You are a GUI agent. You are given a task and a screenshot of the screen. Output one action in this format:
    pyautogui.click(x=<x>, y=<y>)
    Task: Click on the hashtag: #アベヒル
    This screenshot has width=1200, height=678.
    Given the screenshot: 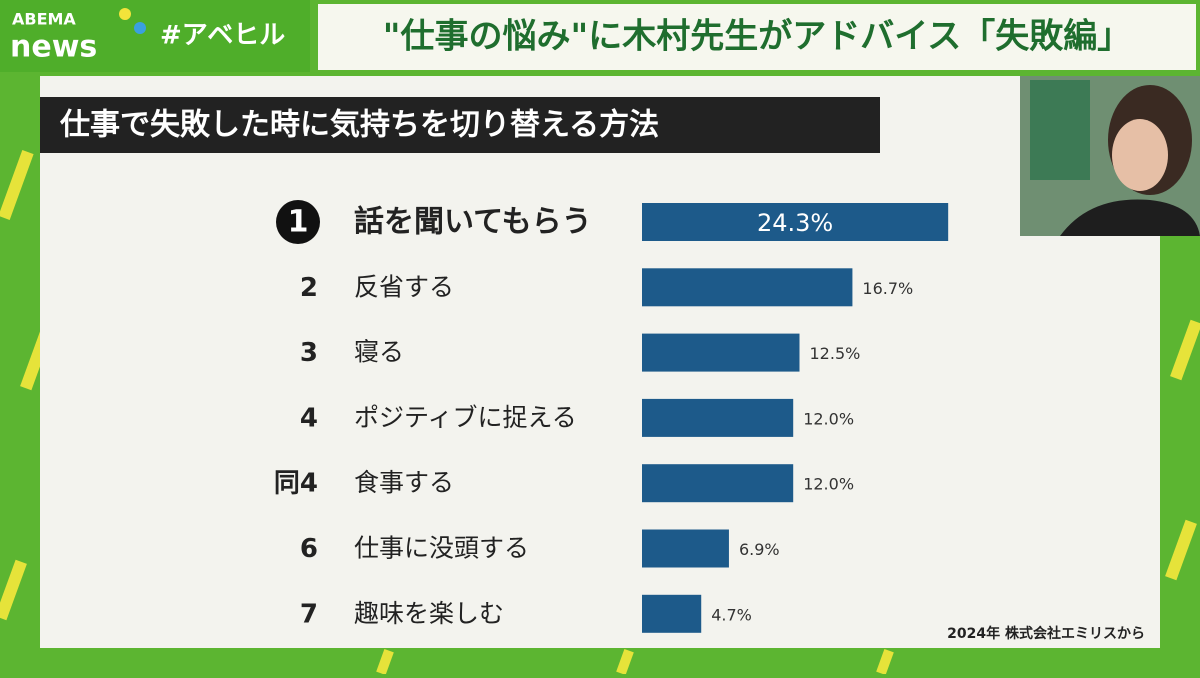 What is the action you would take?
    pyautogui.click(x=222, y=36)
    